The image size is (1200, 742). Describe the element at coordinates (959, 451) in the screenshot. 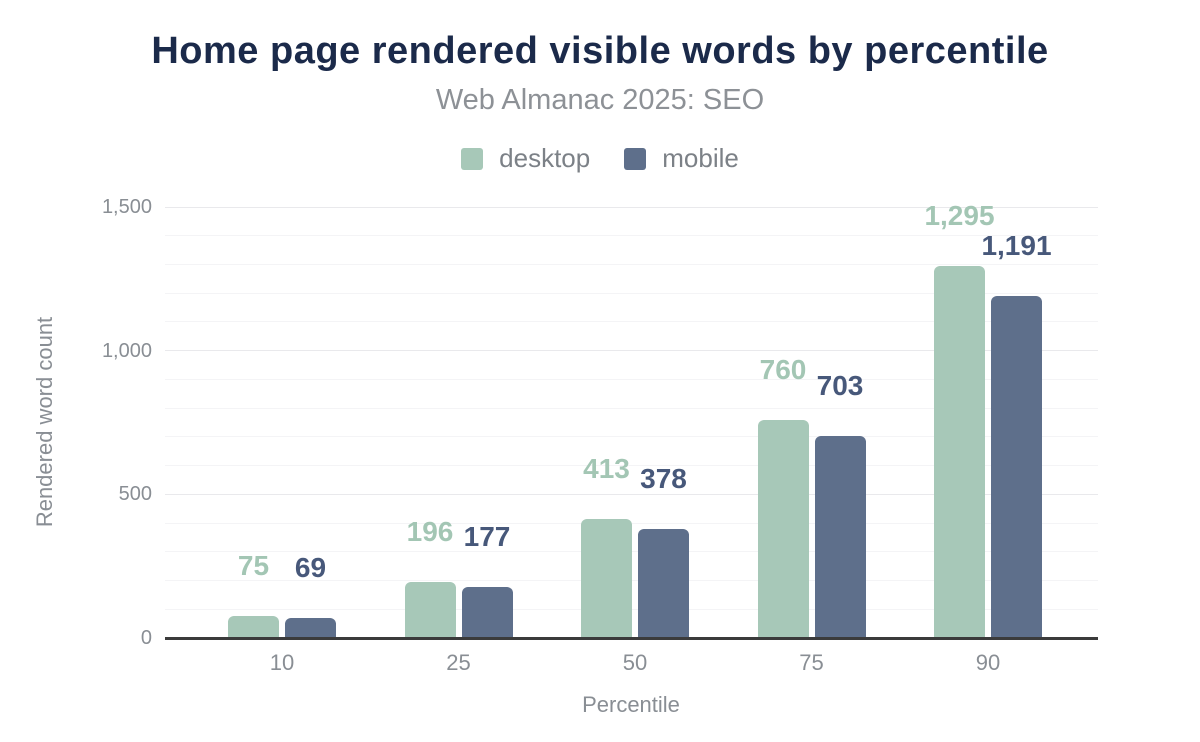

I see `bar-desktop-p90` at that location.